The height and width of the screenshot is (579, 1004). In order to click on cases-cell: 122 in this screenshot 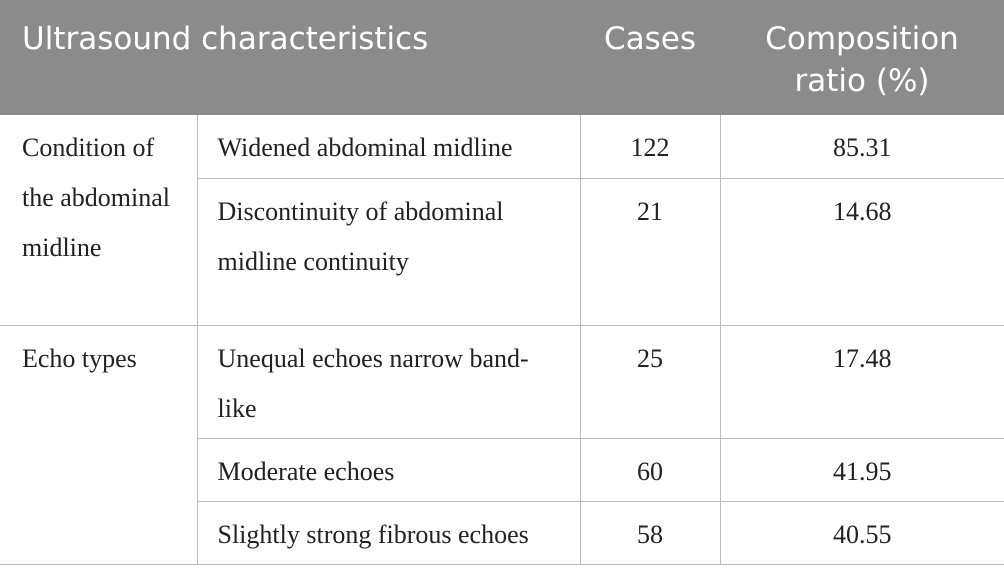, I will do `click(650, 147)`.